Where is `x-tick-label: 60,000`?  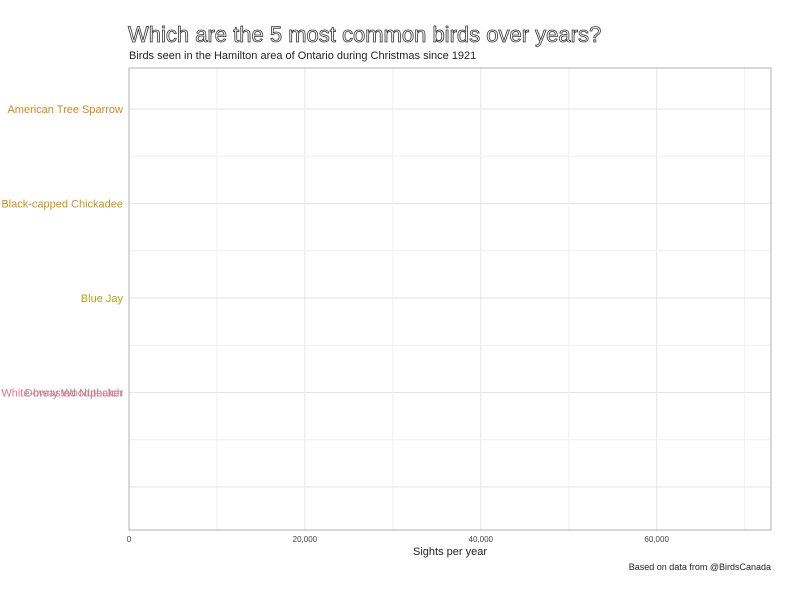
x-tick-label: 60,000 is located at coordinates (656, 539).